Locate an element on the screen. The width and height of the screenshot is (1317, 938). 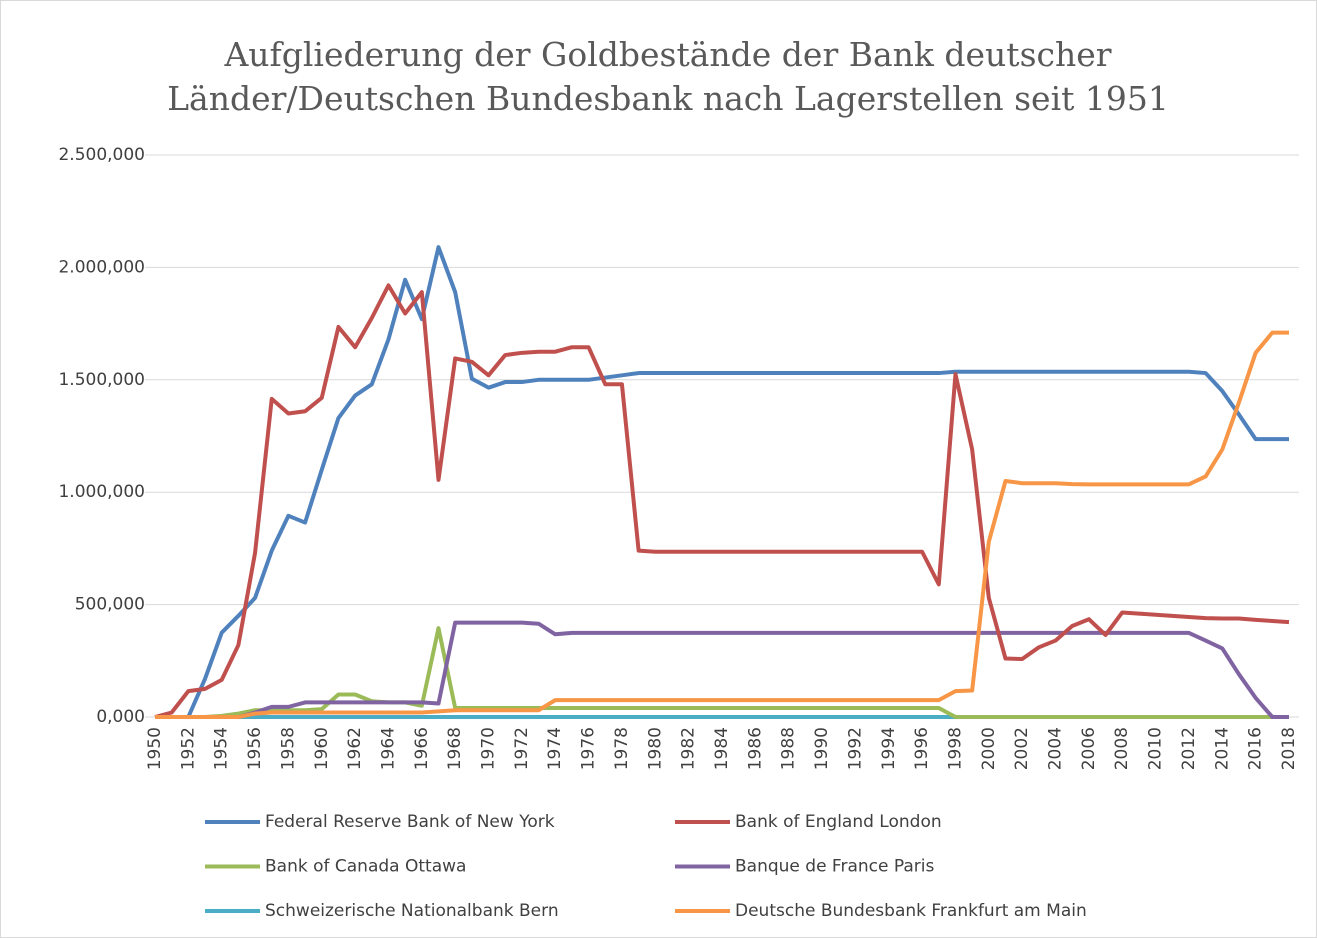
x-tick-label: 2002 is located at coordinates (1022, 748).